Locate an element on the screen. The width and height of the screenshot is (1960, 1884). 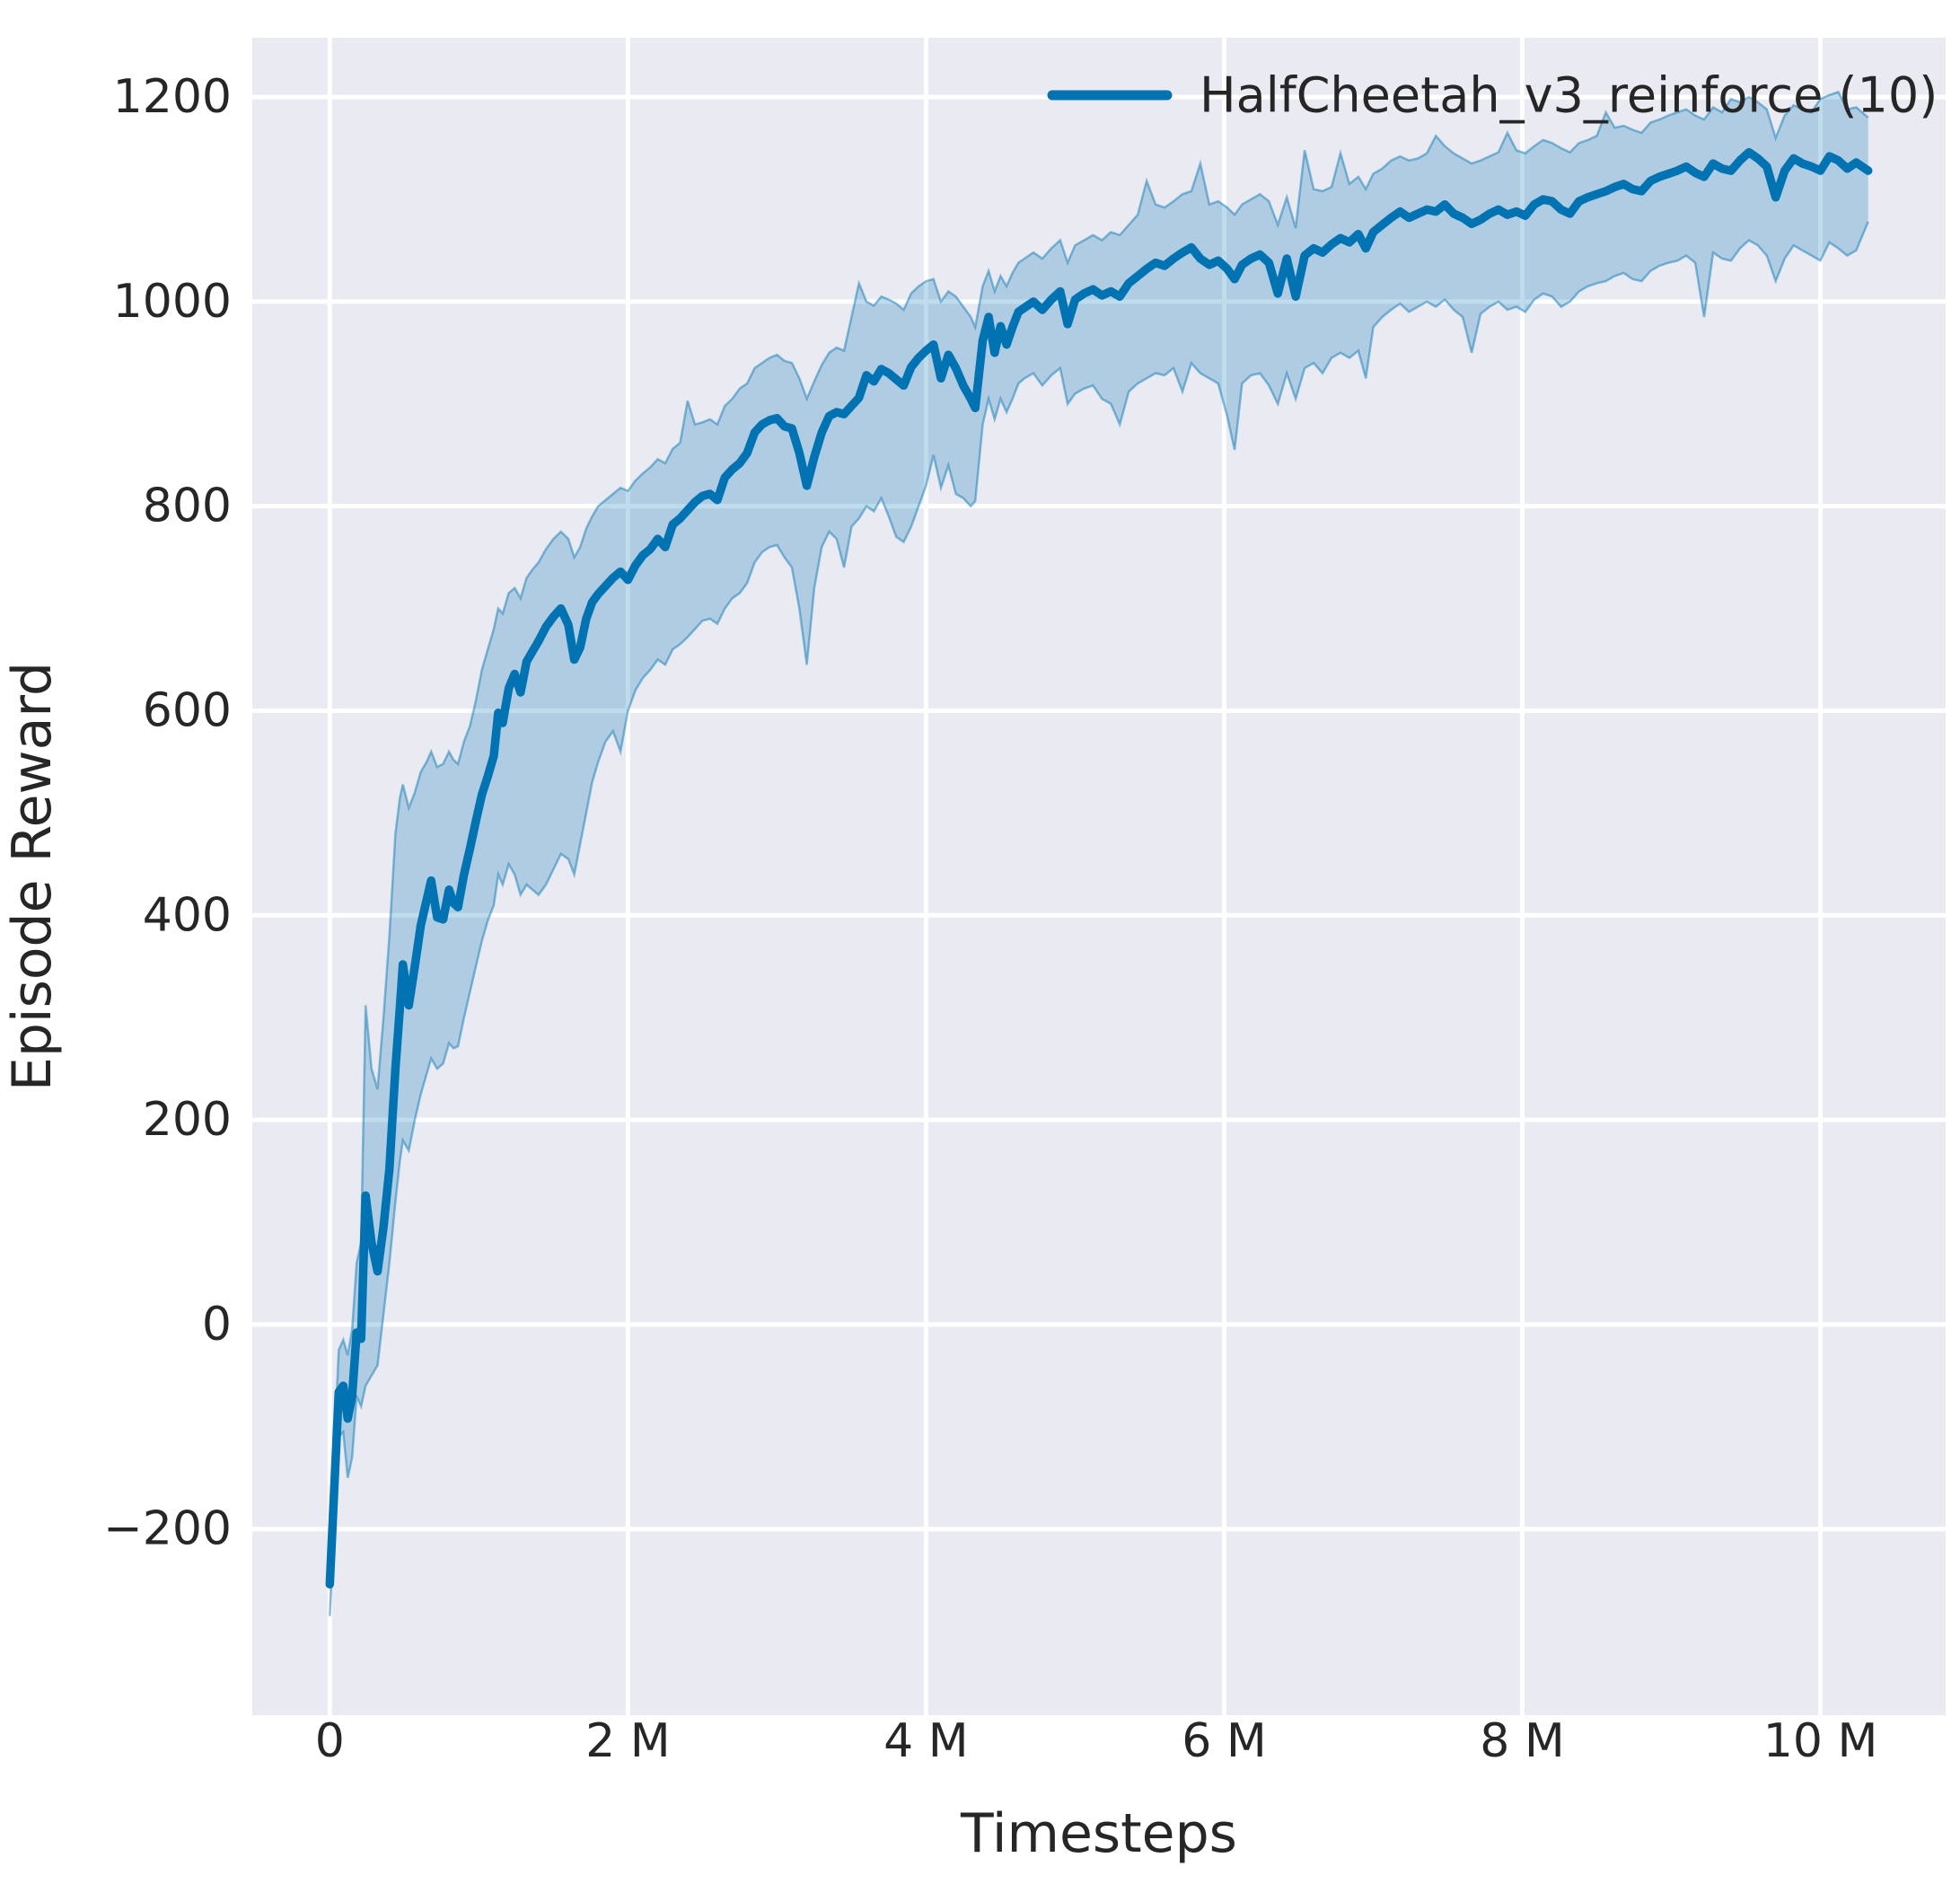
legend: HalfCheetah_v3_reinforce (10) is located at coordinates (1492, 96).